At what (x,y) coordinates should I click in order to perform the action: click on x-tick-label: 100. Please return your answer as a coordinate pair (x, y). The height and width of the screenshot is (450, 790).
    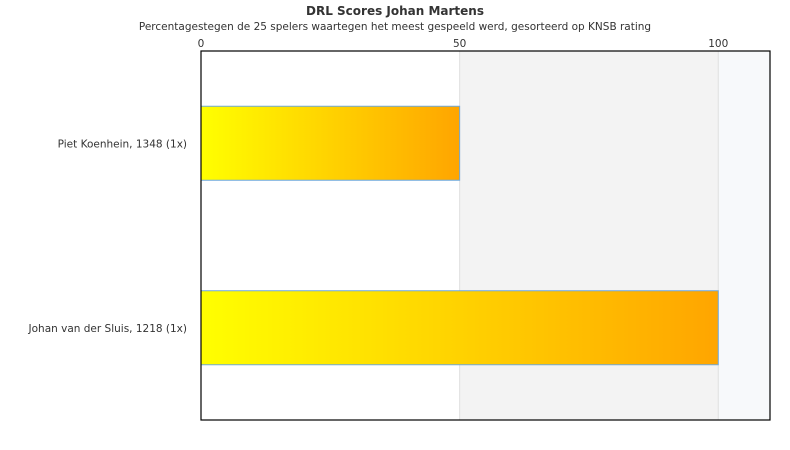
    Looking at the image, I should click on (718, 44).